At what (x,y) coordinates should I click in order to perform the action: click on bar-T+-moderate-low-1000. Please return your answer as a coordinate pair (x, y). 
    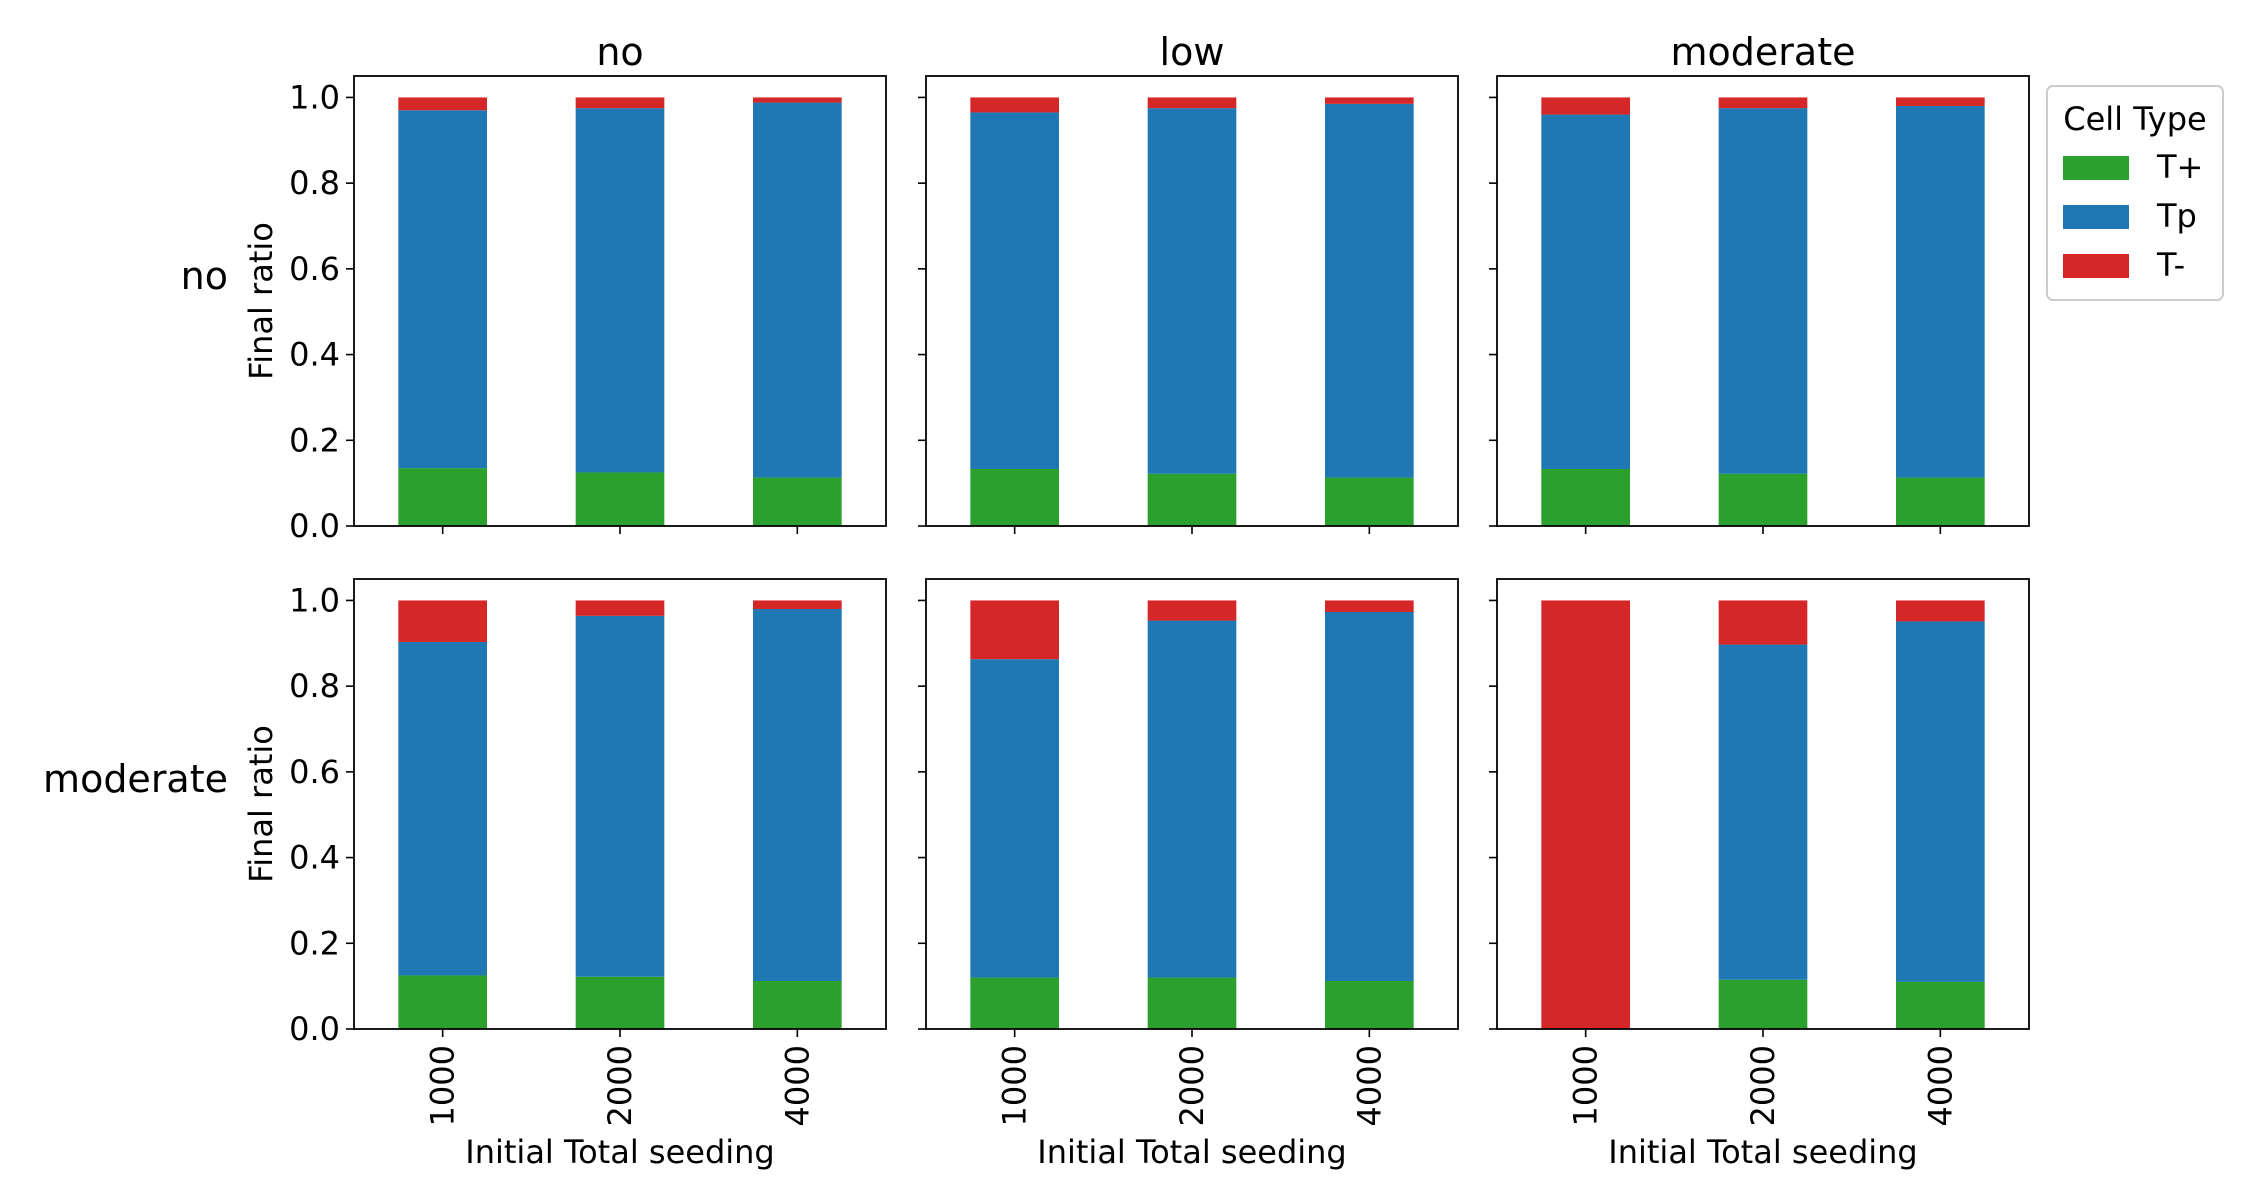
    Looking at the image, I should click on (1014, 1003).